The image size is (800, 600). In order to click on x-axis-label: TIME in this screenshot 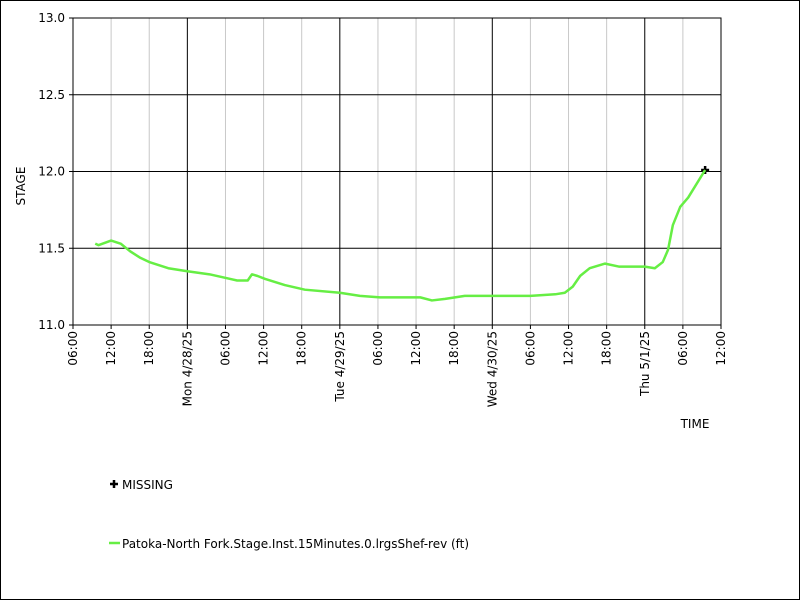, I will do `click(695, 424)`.